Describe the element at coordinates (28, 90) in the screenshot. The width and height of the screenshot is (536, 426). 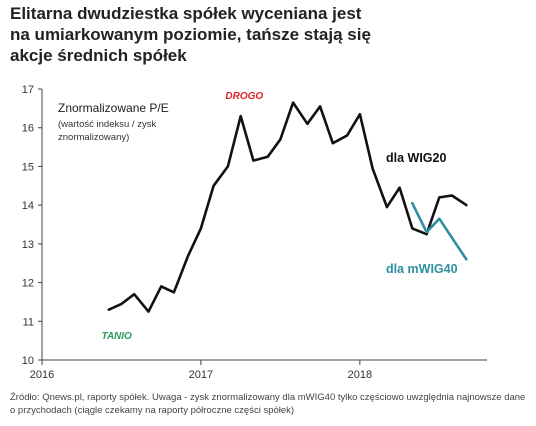
I see `y-tick-label: 17` at that location.